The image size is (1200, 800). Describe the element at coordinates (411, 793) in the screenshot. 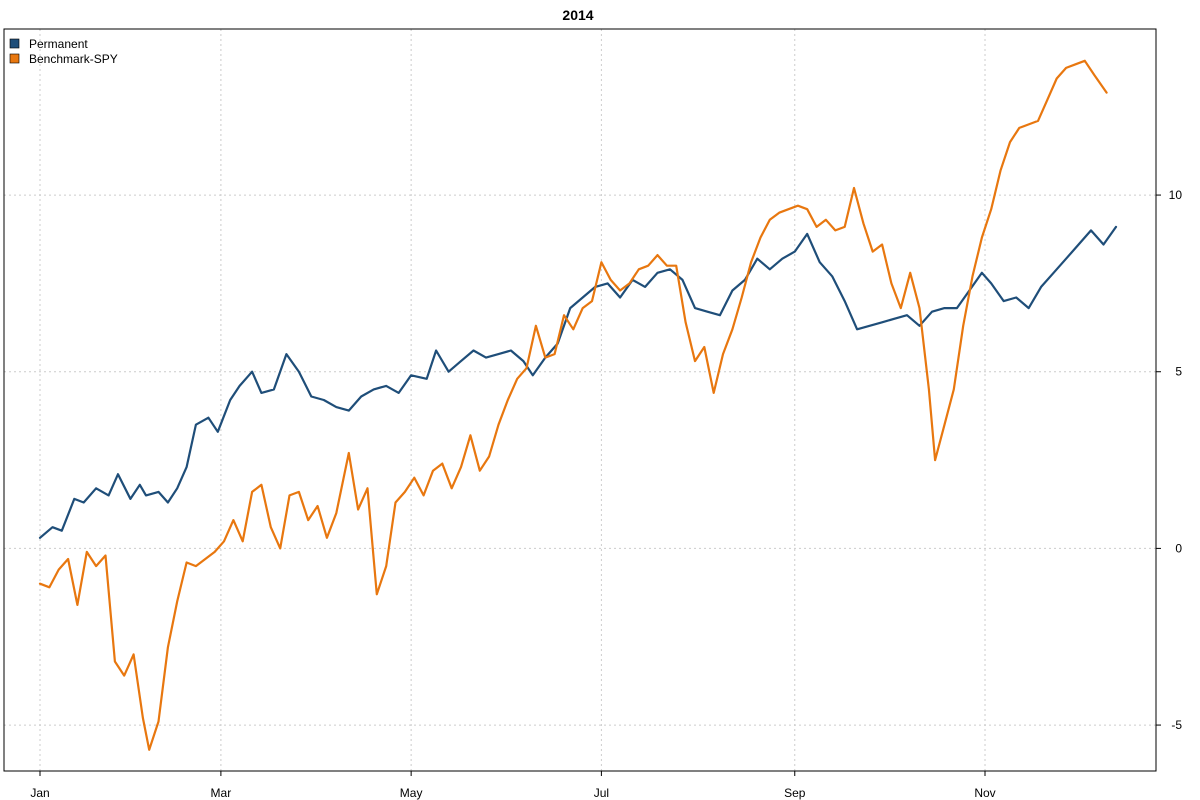

I see `x-tick-label: May` at that location.